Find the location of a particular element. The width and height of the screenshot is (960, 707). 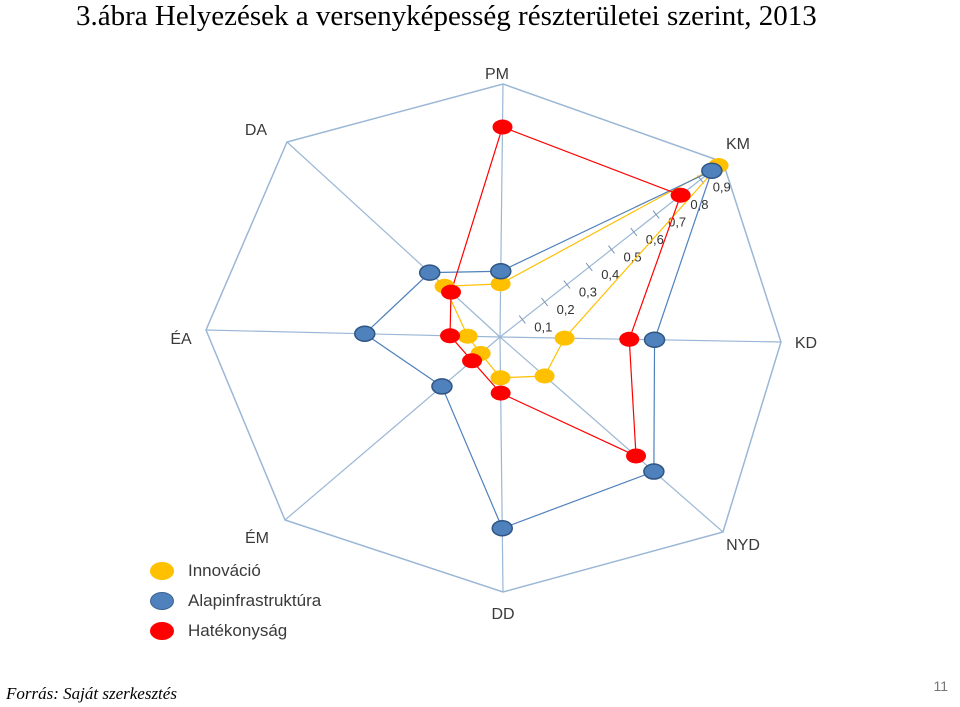

legend-label: Hatékonyság is located at coordinates (238, 630).